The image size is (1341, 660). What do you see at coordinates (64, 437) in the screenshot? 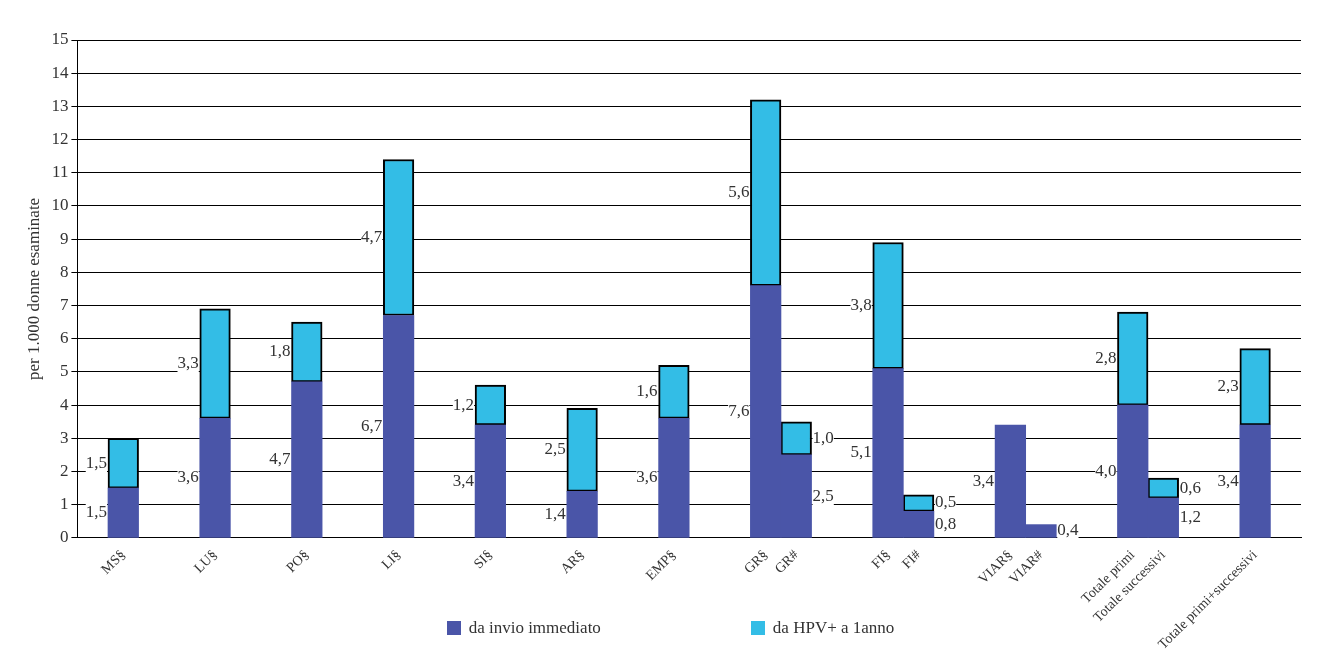
I see `y-tick-label: 3` at bounding box center [64, 437].